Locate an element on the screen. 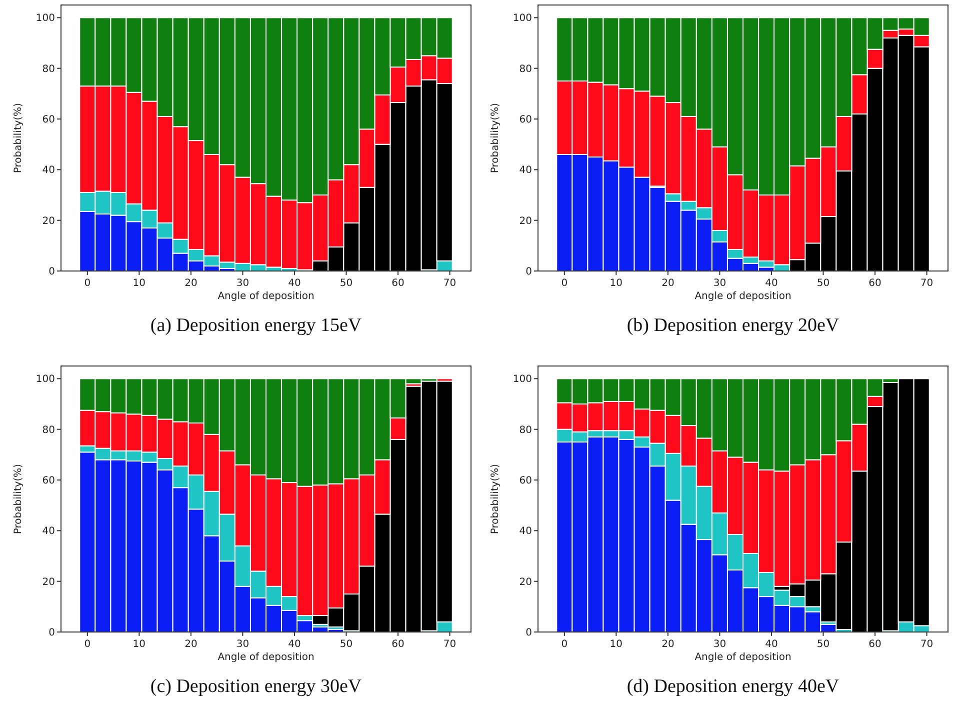 This screenshot has height=722, width=954. text: (c) Deposition energy 30eV is located at coordinates (256, 686).